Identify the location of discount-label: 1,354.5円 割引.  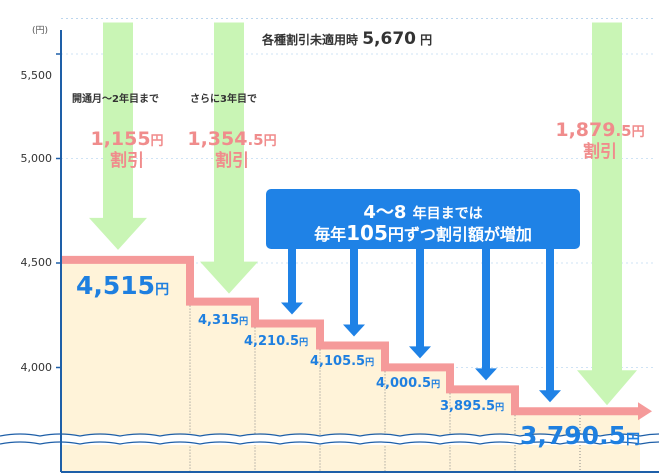
(232, 150).